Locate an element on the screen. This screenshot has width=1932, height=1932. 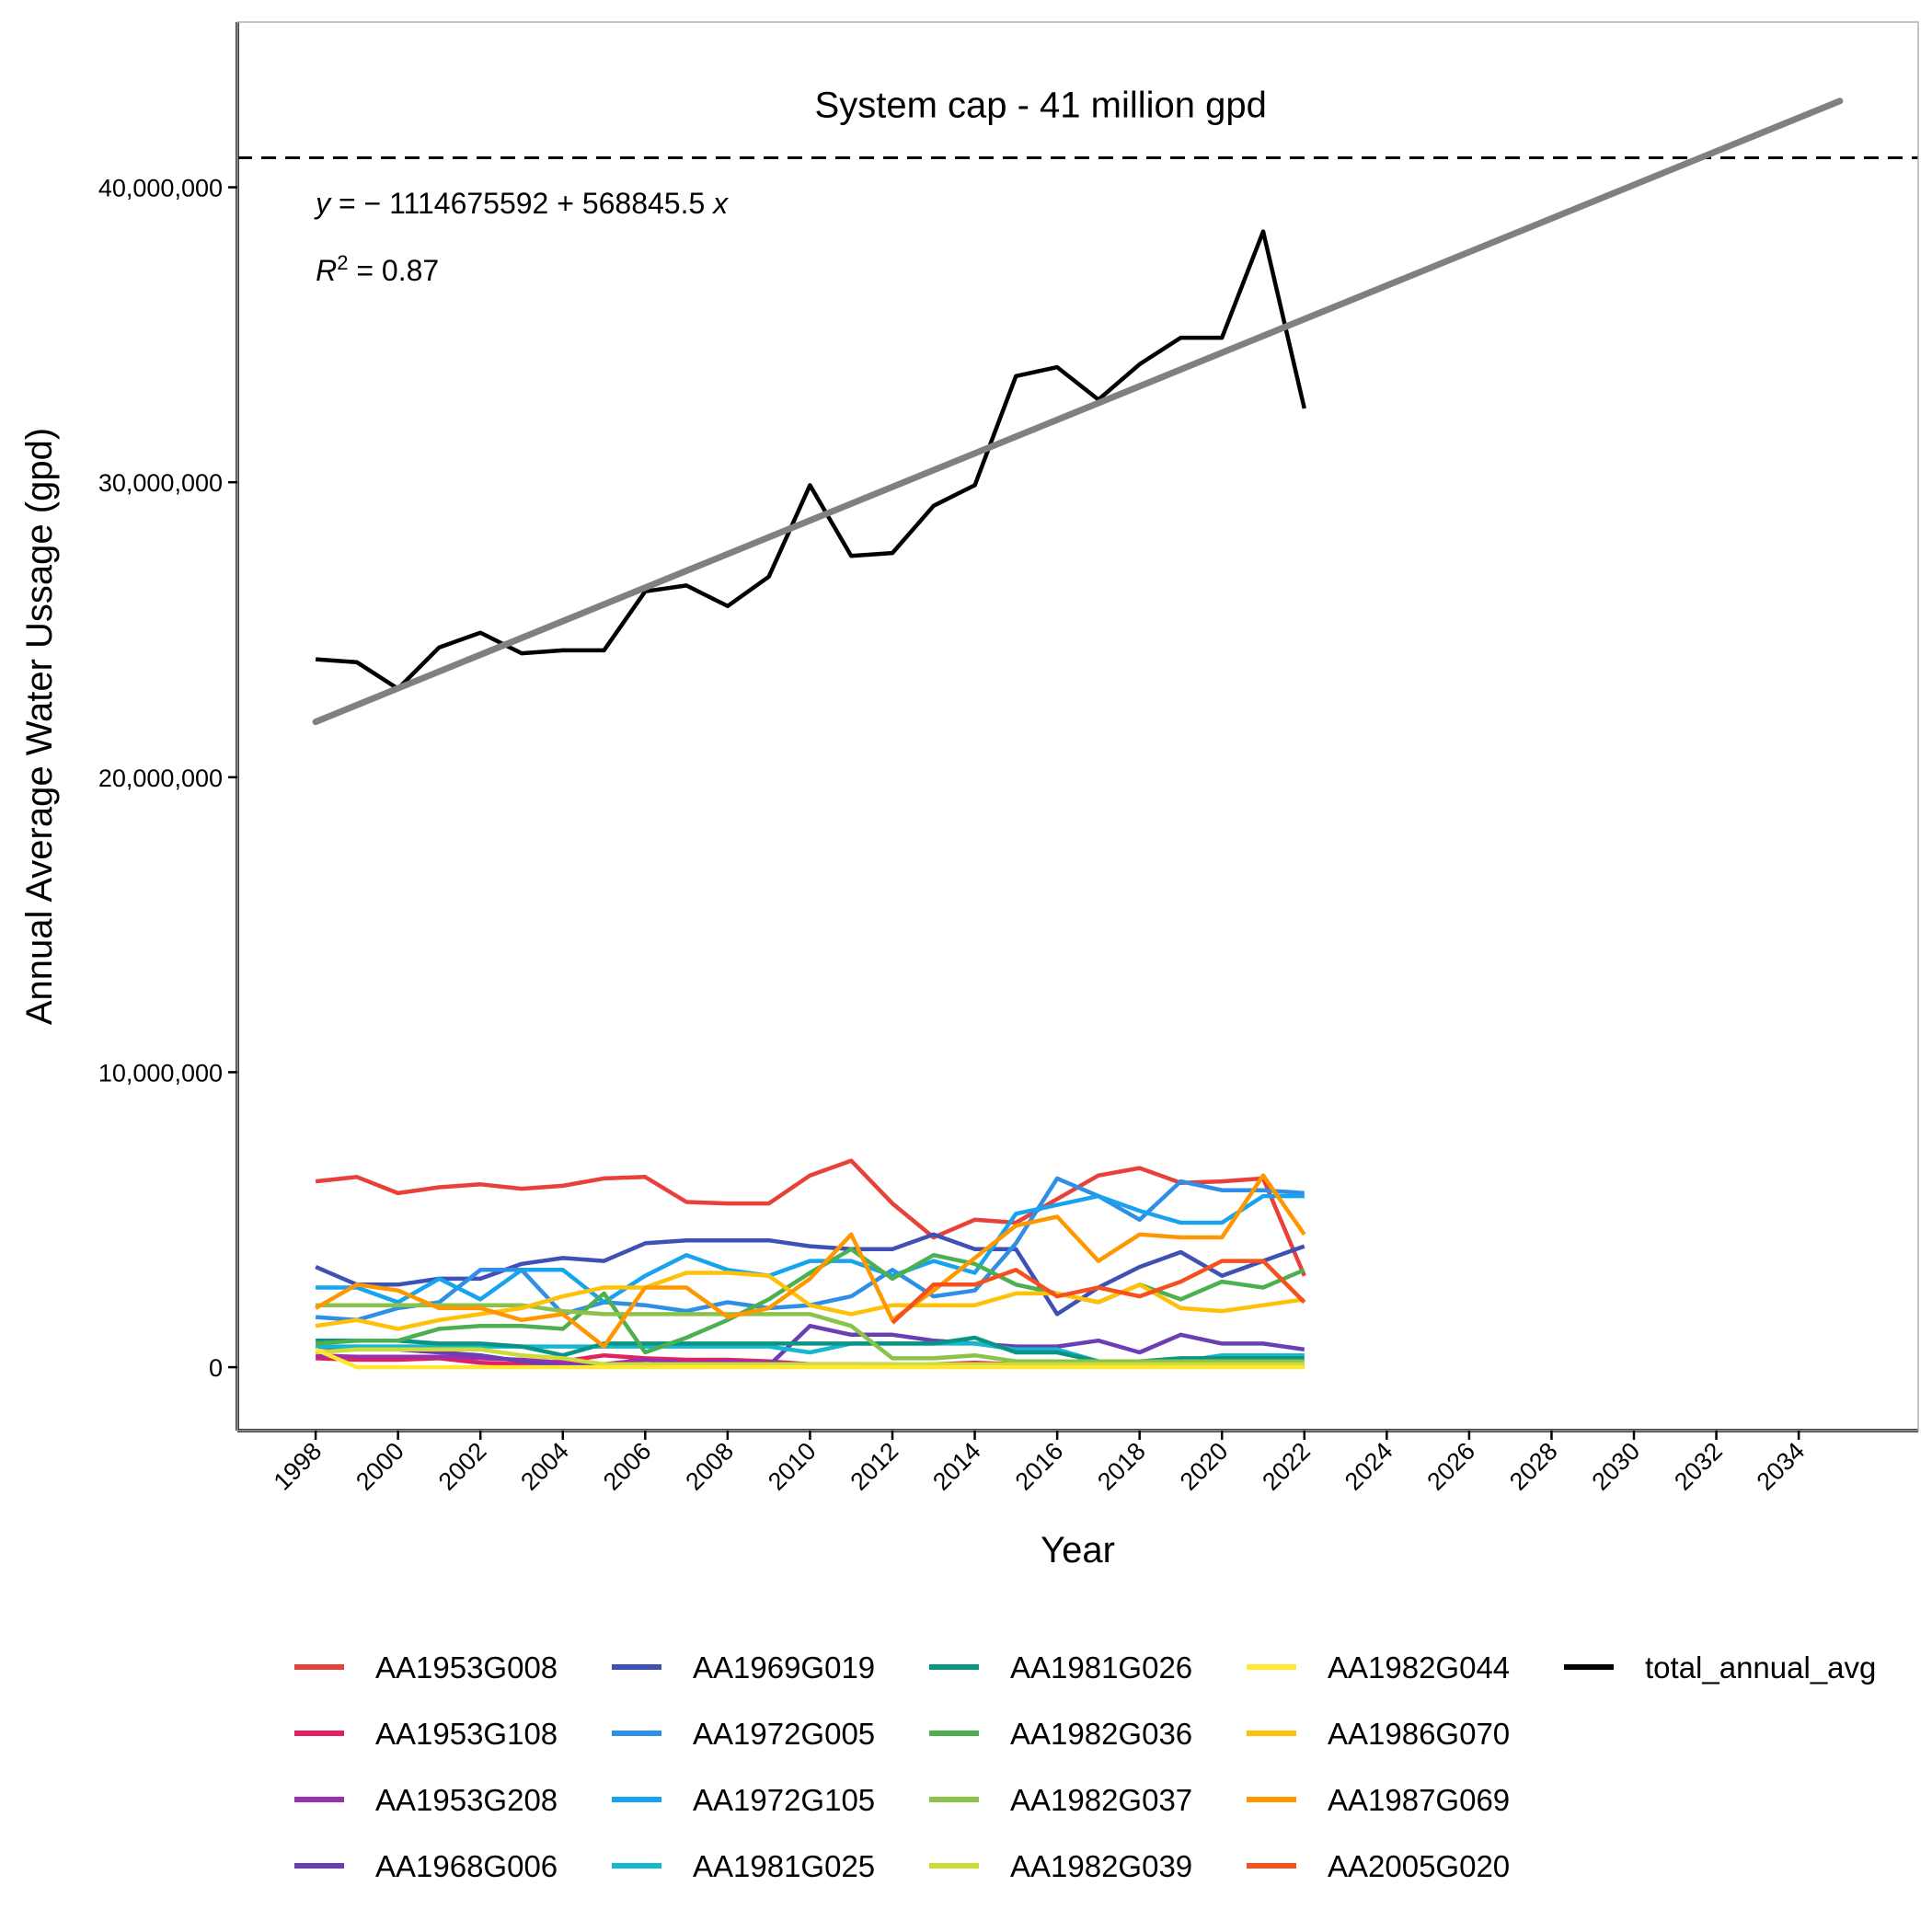
series-line-aa1987g069 is located at coordinates (810, 1261).